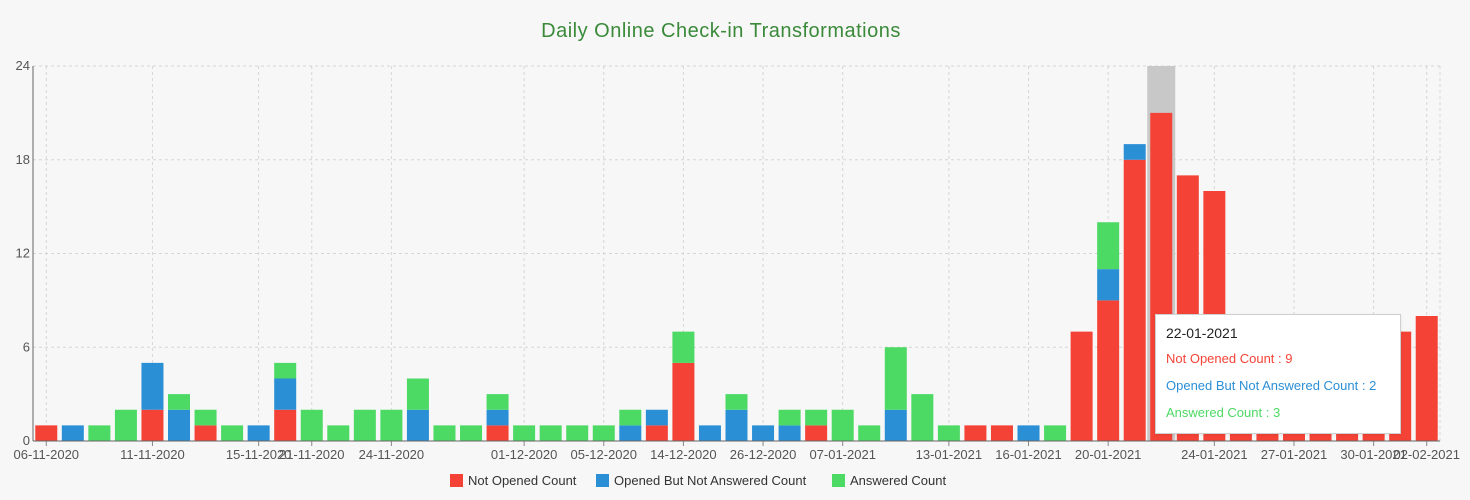 Image resolution: width=1470 pixels, height=500 pixels. What do you see at coordinates (1108, 454) in the screenshot?
I see `x-tick-label: 20-01-2021` at bounding box center [1108, 454].